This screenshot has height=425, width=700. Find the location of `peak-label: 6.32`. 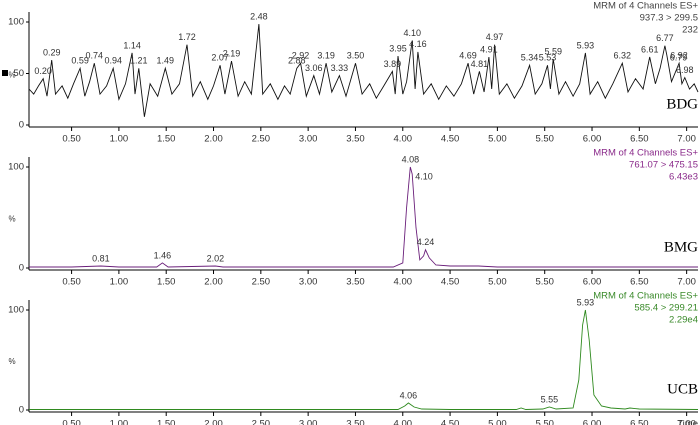

peak-label: 6.32 is located at coordinates (623, 56).